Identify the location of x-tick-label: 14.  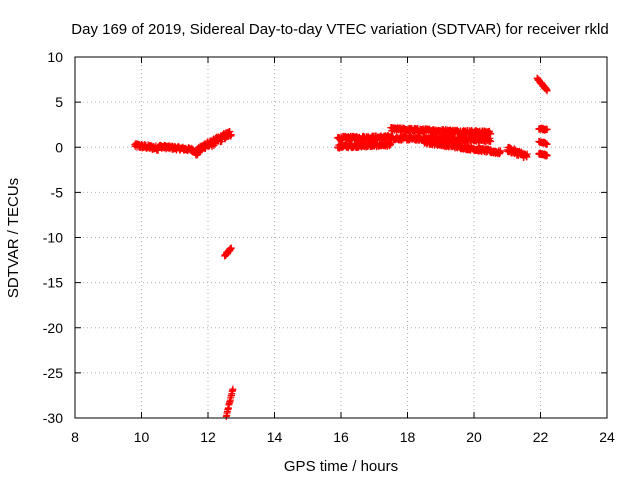
(275, 437).